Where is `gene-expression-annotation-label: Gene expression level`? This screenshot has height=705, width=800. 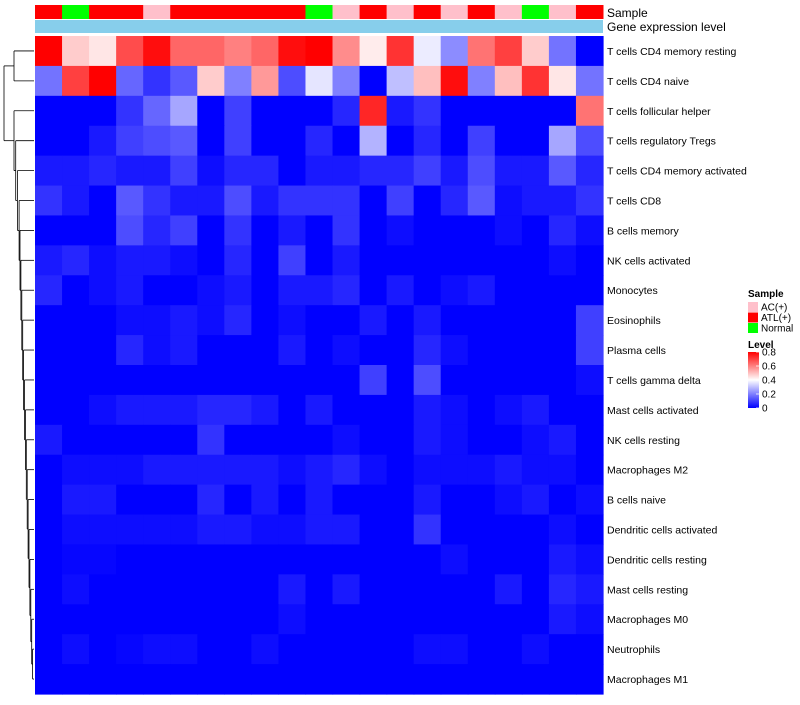
gene-expression-annotation-label: Gene expression level is located at coordinates (666, 27).